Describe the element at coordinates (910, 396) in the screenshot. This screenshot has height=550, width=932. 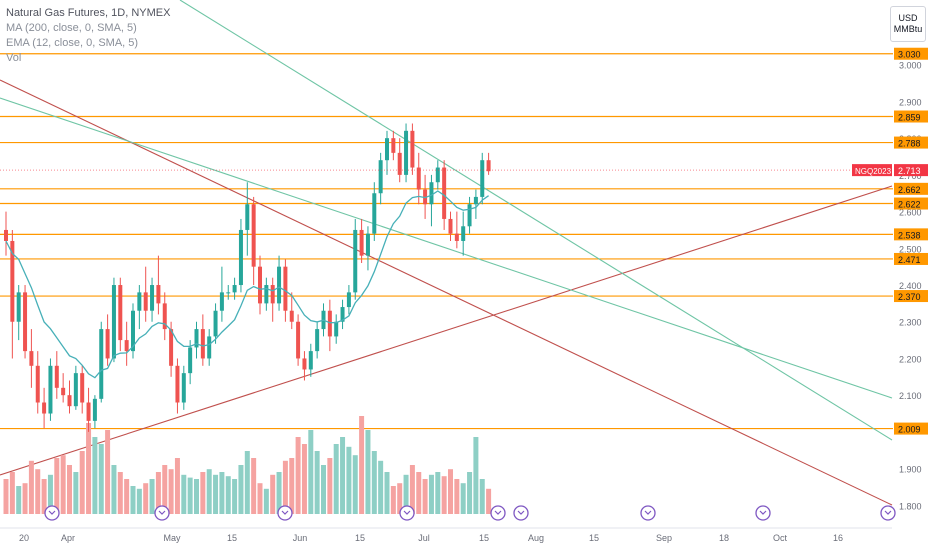
I see `y-tick-label-9: 2.100` at that location.